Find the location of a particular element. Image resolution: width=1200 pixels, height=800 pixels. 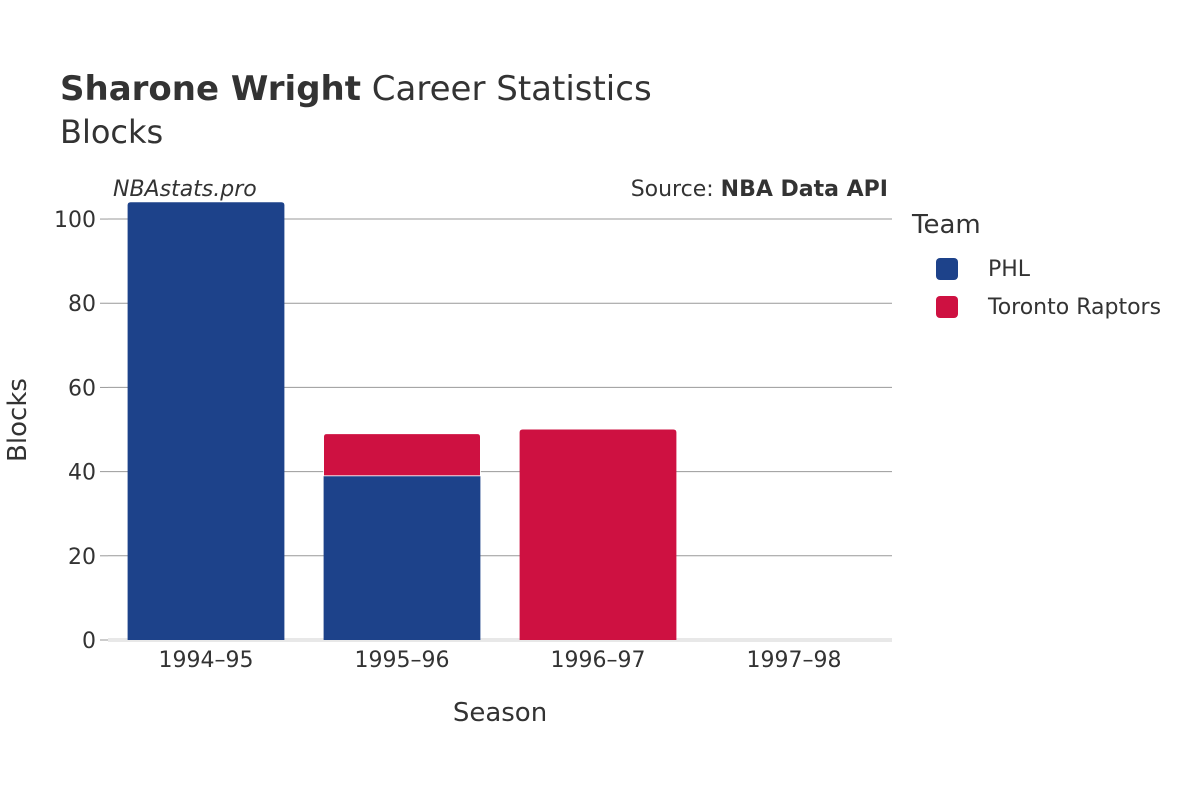

bar-phl-1995–96 is located at coordinates (402, 557).